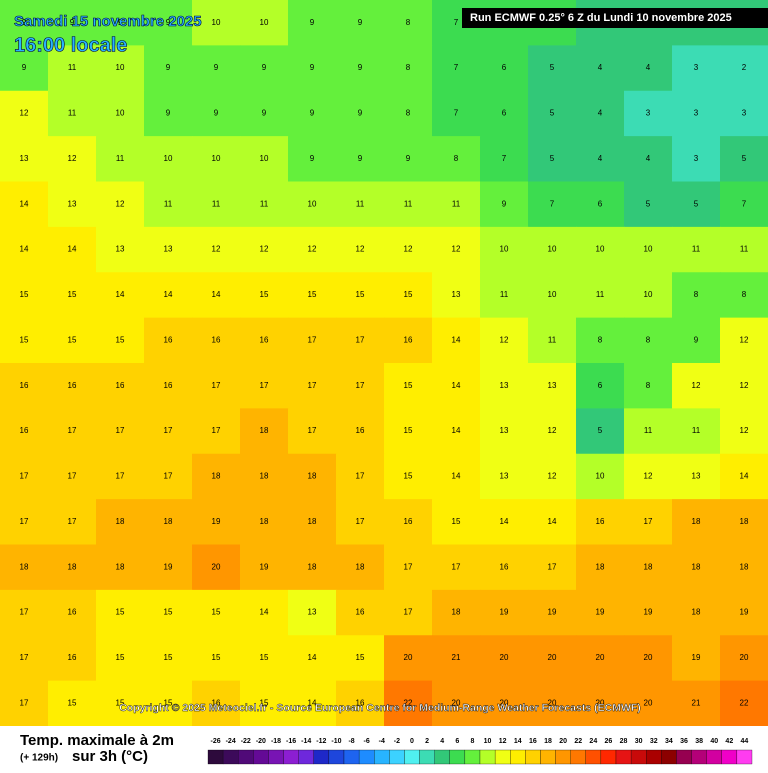  What do you see at coordinates (488, 741) in the screenshot?
I see `legend-tick-label: 10` at bounding box center [488, 741].